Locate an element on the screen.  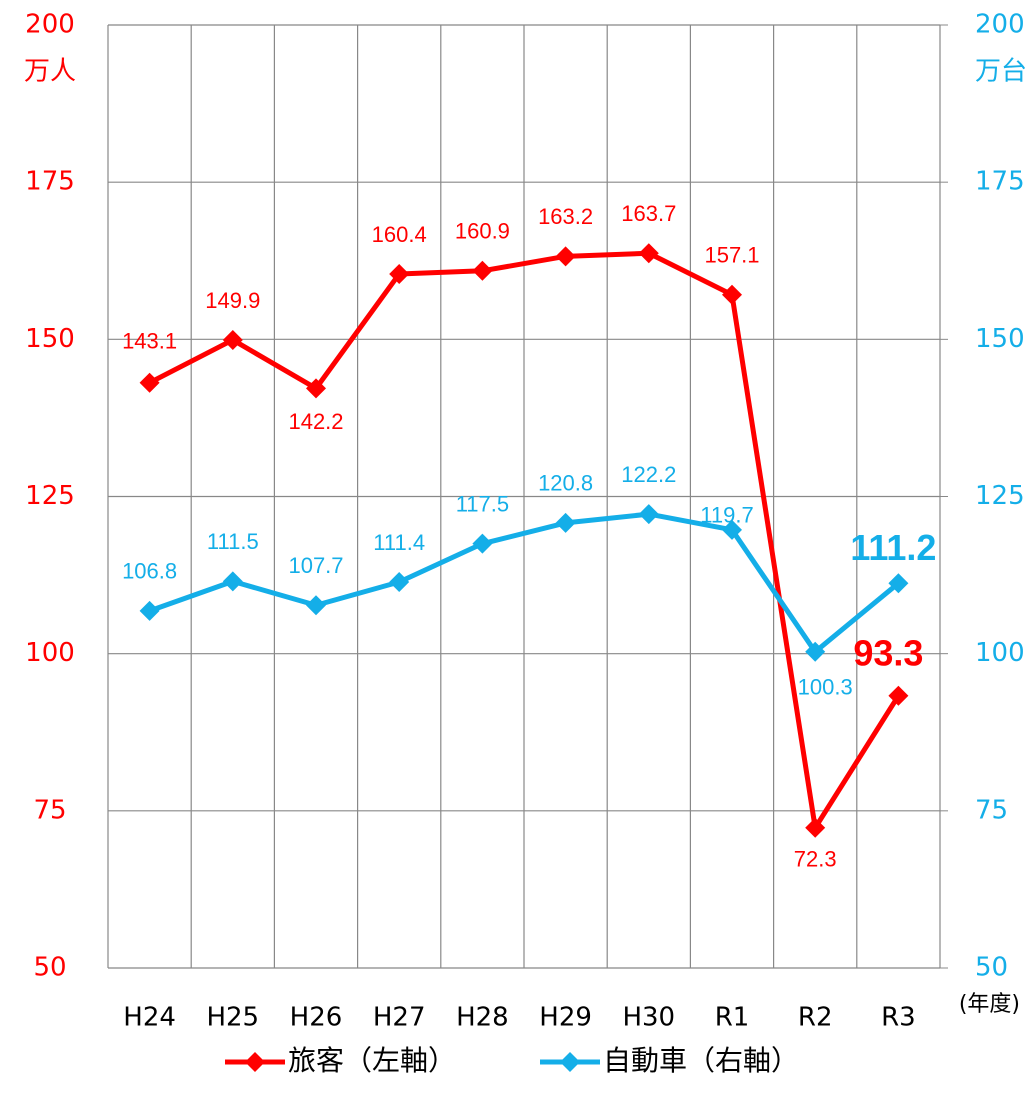
data-label: 120.8 is located at coordinates (565, 483).